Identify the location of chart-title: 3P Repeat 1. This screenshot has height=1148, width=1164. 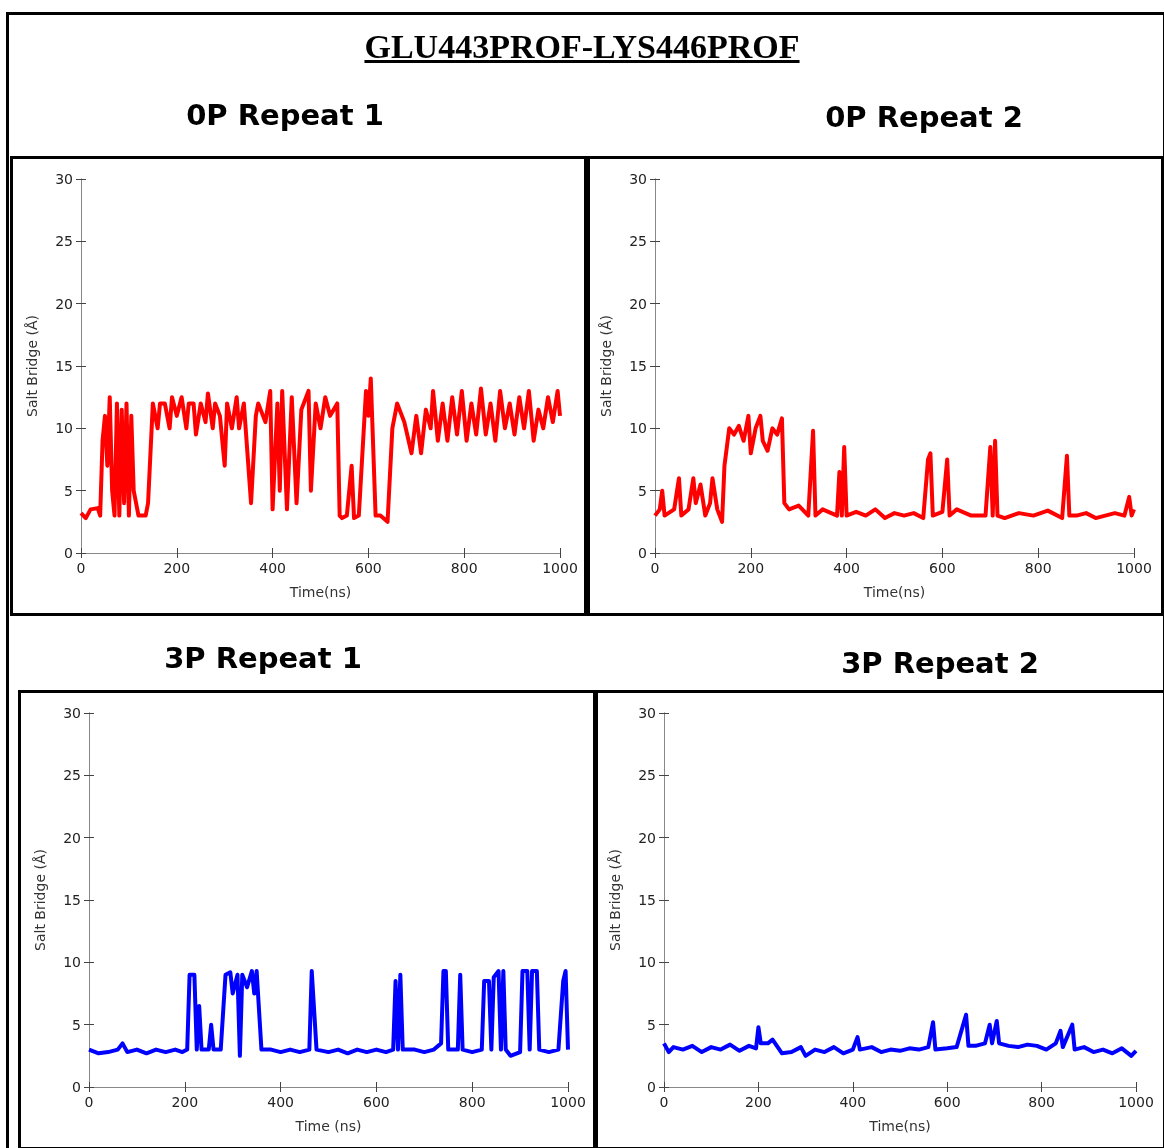
(263, 658).